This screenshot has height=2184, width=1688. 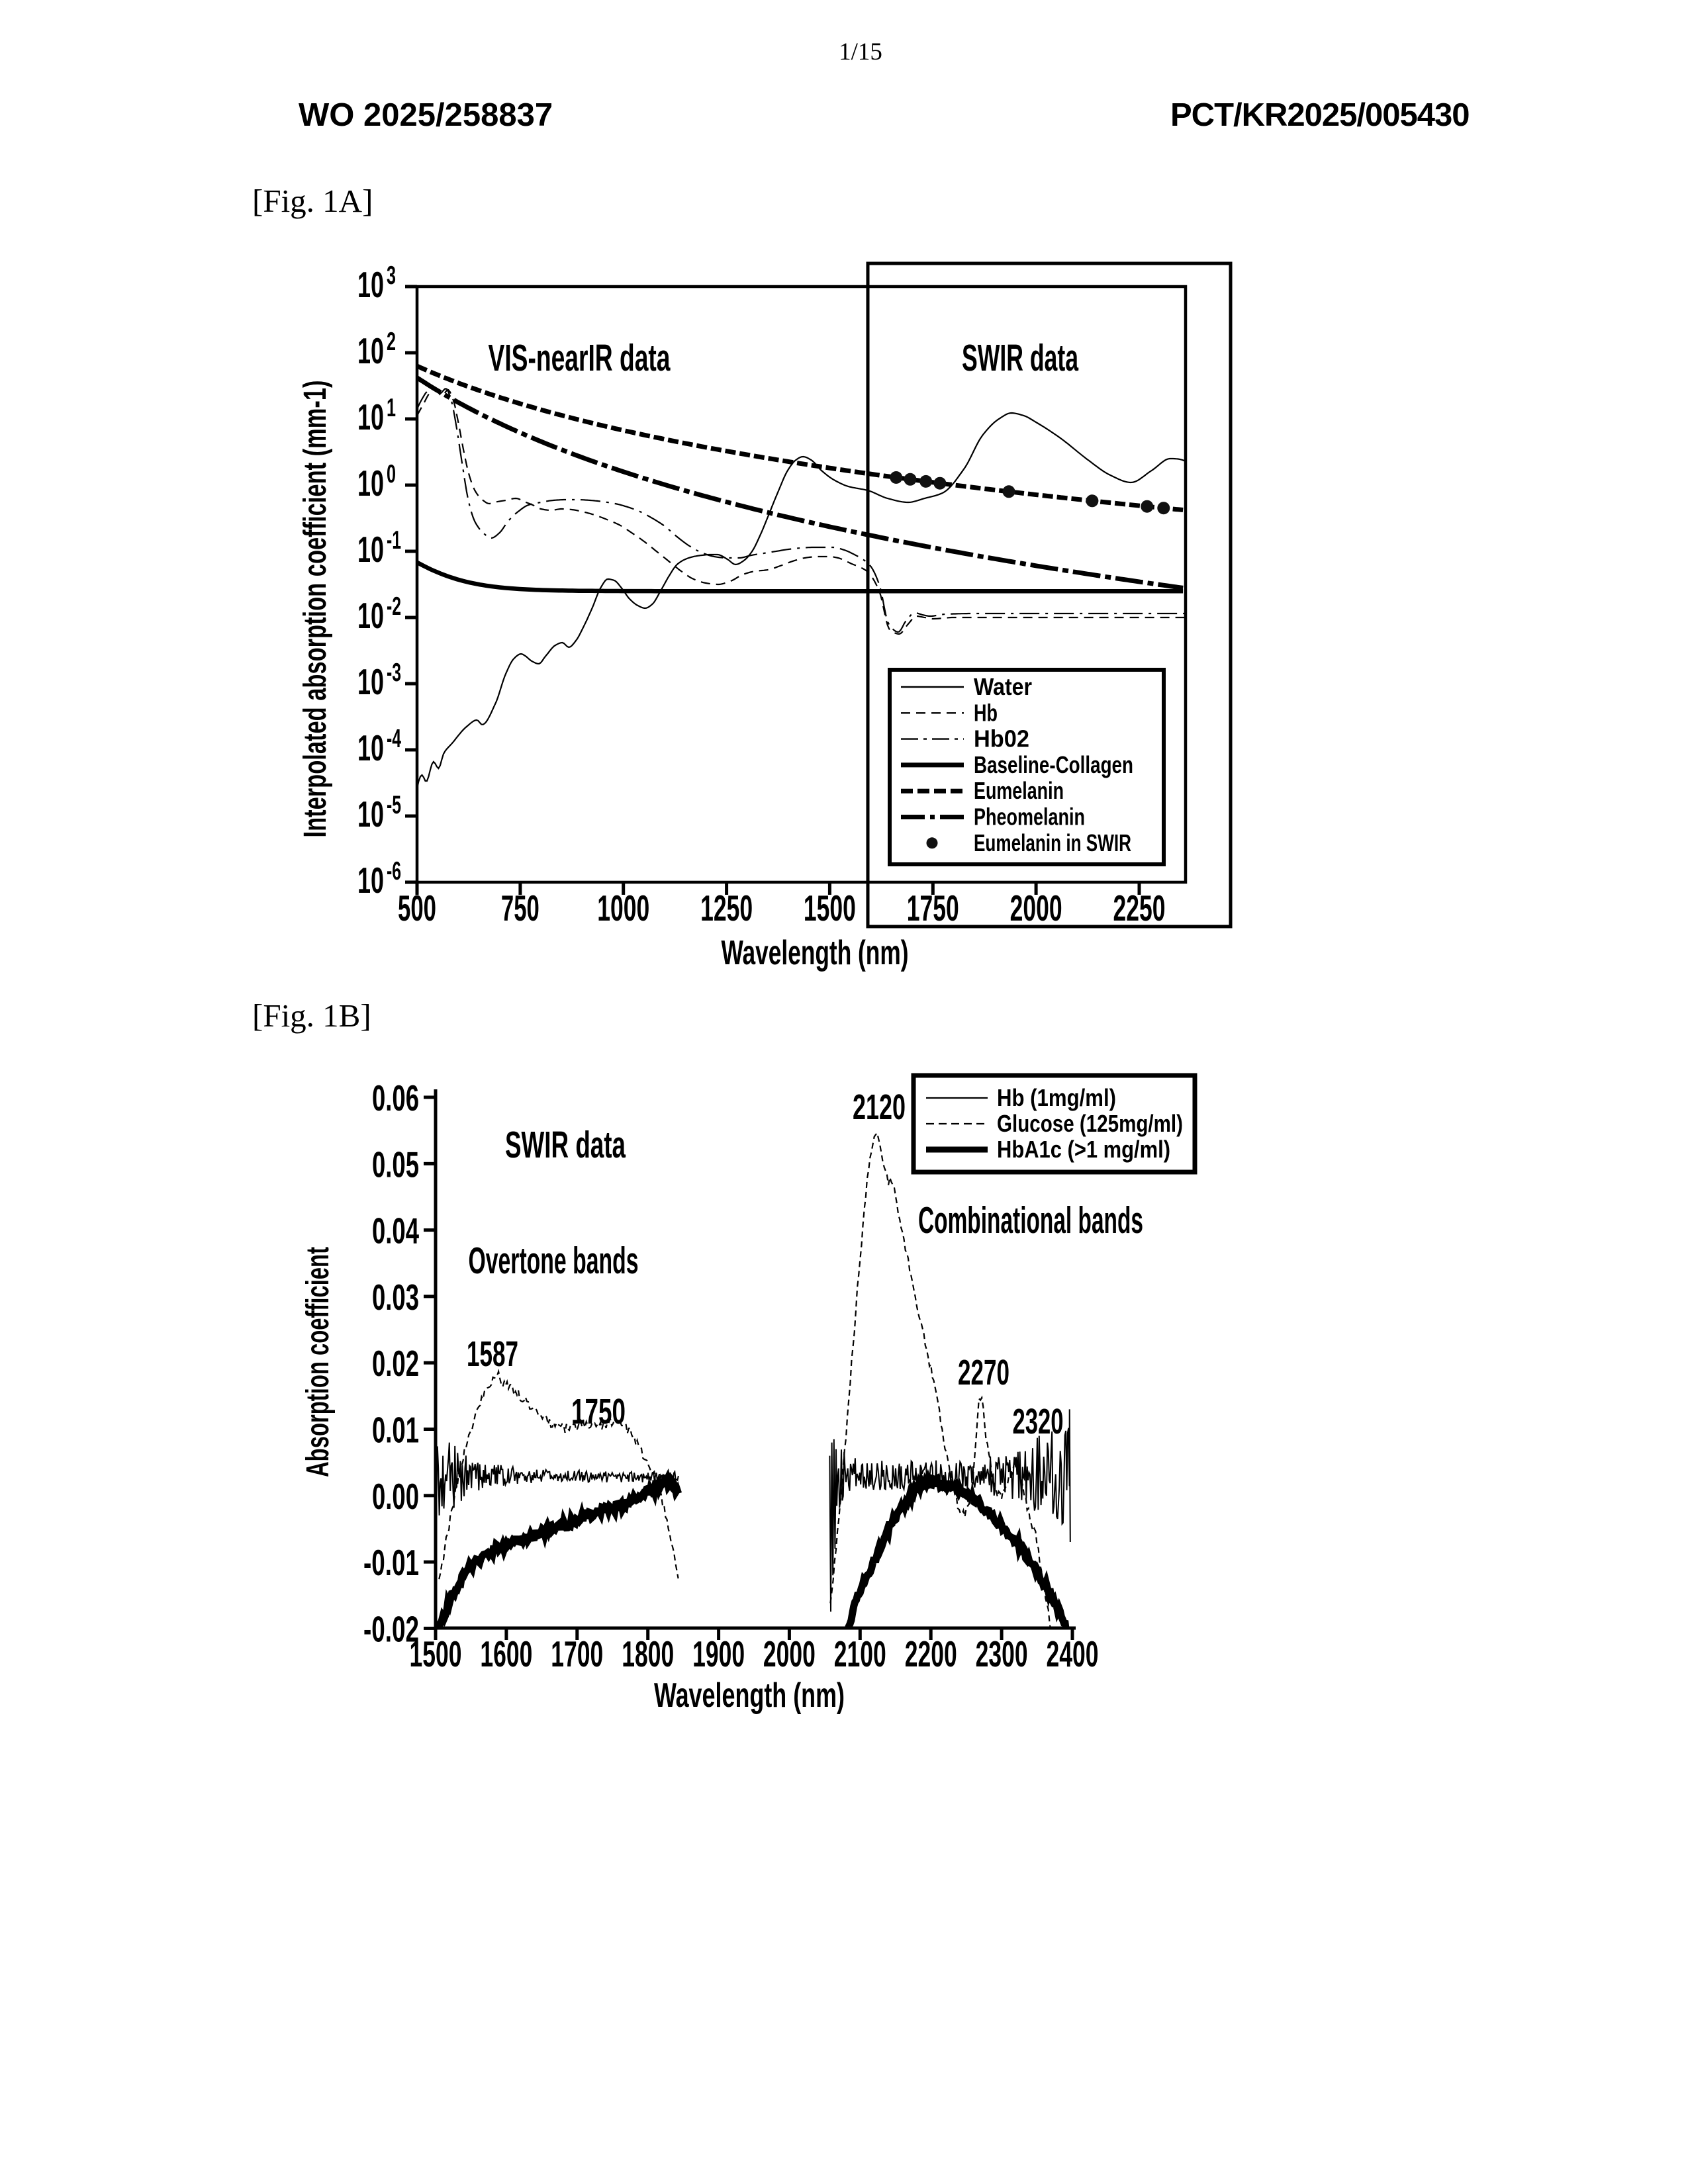 What do you see at coordinates (1090, 1123) in the screenshot?
I see `svg-text: Glucose (125mg/ml)` at bounding box center [1090, 1123].